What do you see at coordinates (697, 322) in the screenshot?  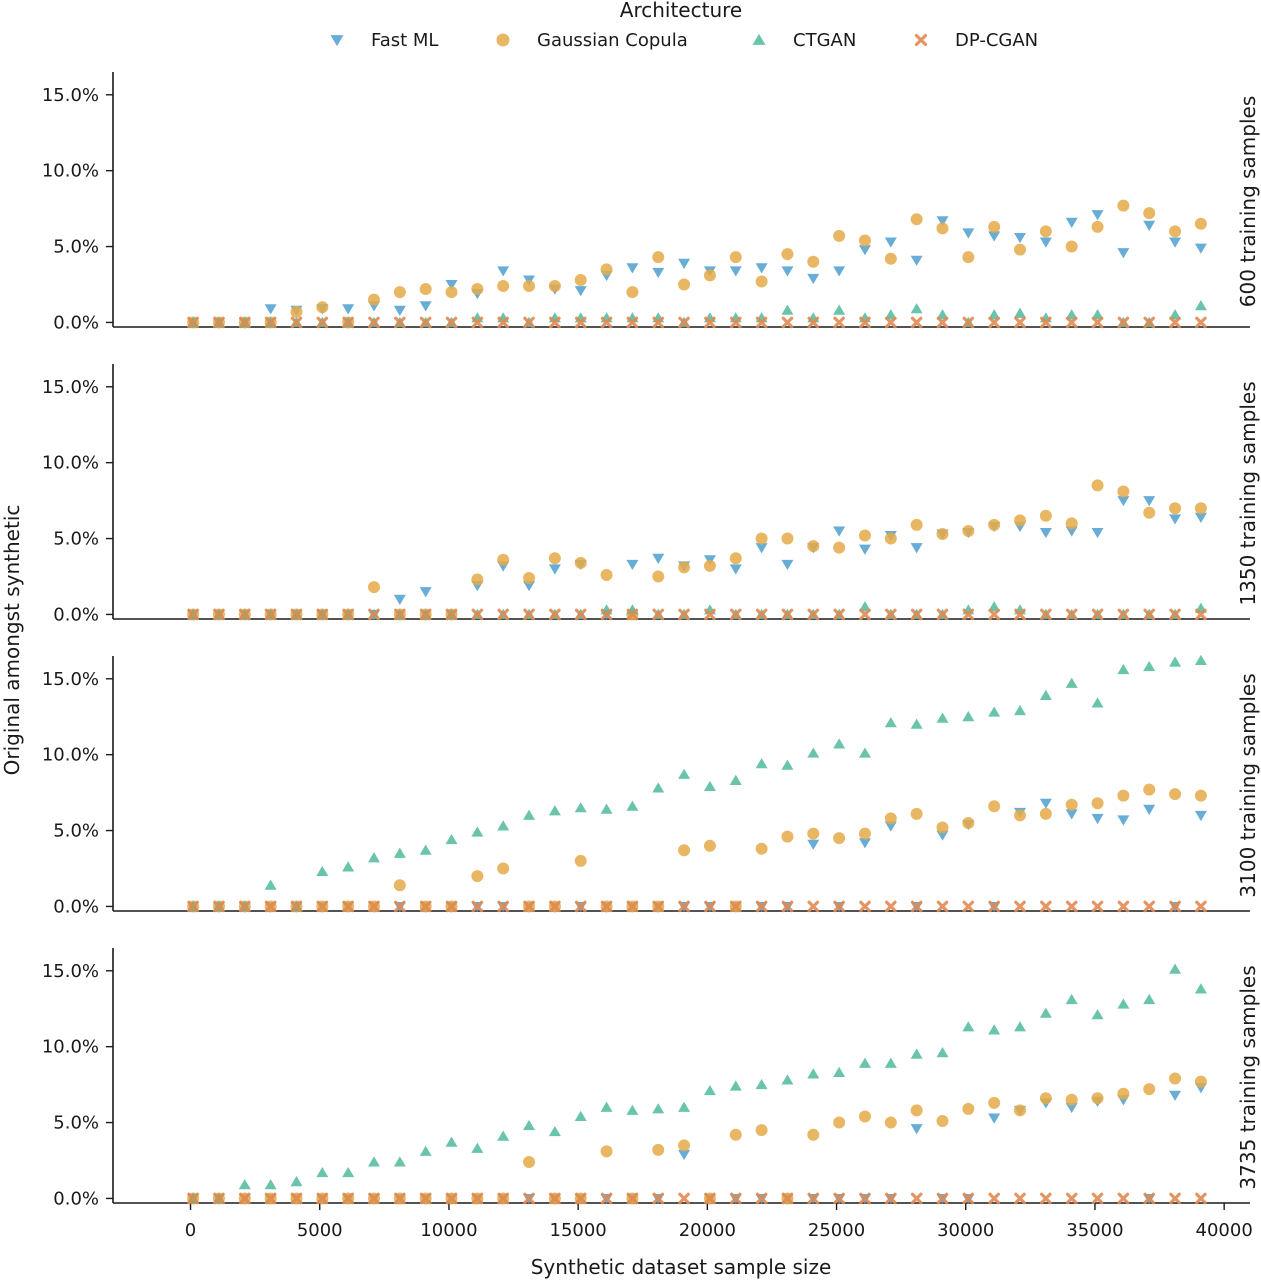 I see `series-dp-cgan` at bounding box center [697, 322].